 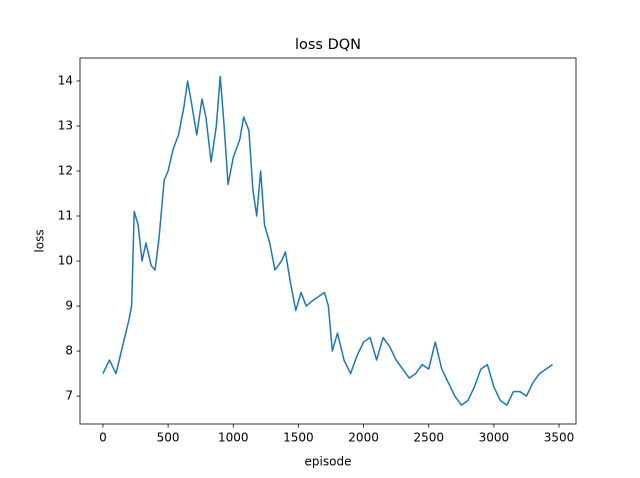 I want to click on x-tick-label: 3000, so click(x=494, y=438).